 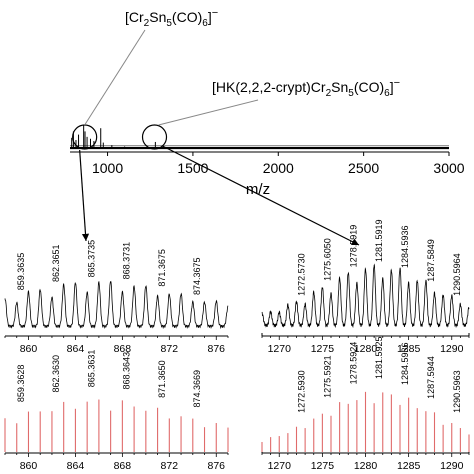 What do you see at coordinates (91, 369) in the screenshot?
I see `sim-left-peak-label: 865.3631` at bounding box center [91, 369].